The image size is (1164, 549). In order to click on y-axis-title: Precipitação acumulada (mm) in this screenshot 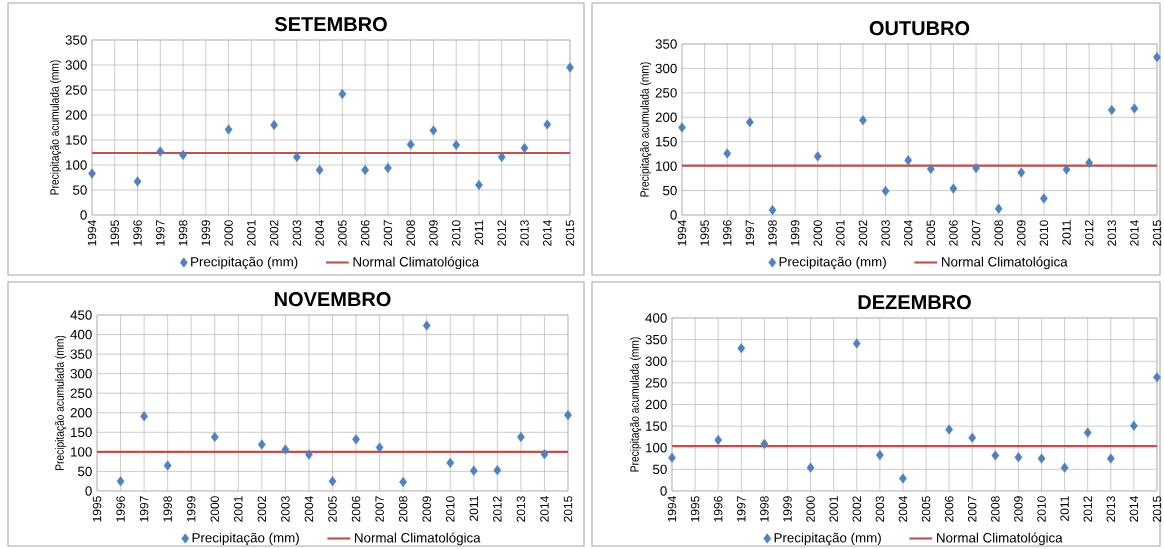, I will do `click(635, 404)`.